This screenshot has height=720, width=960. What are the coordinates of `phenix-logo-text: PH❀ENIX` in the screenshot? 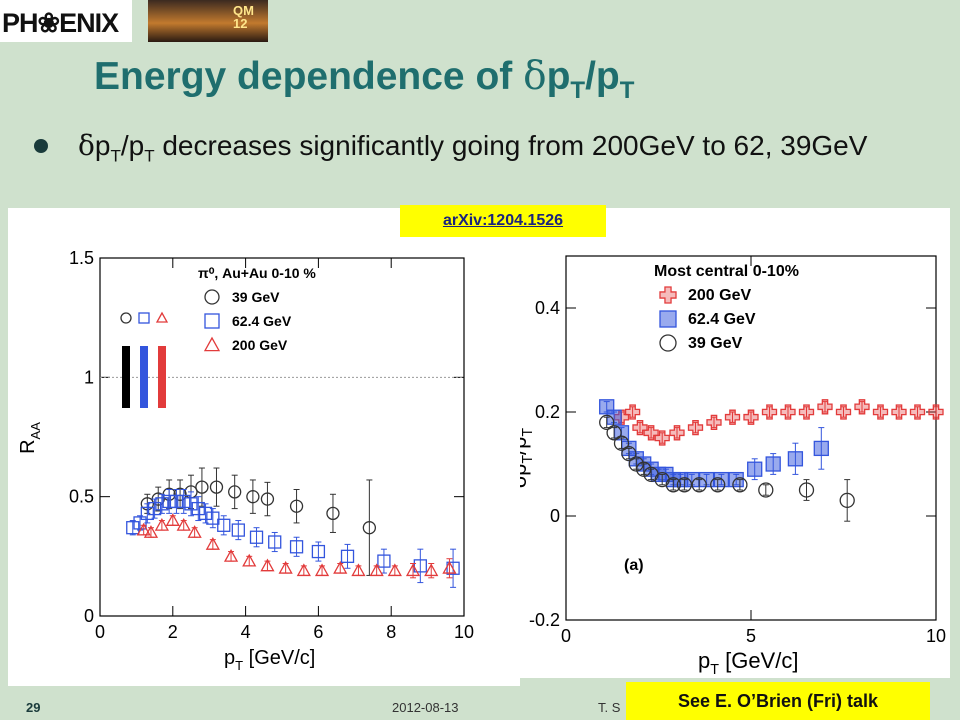 It's located at (60, 23).